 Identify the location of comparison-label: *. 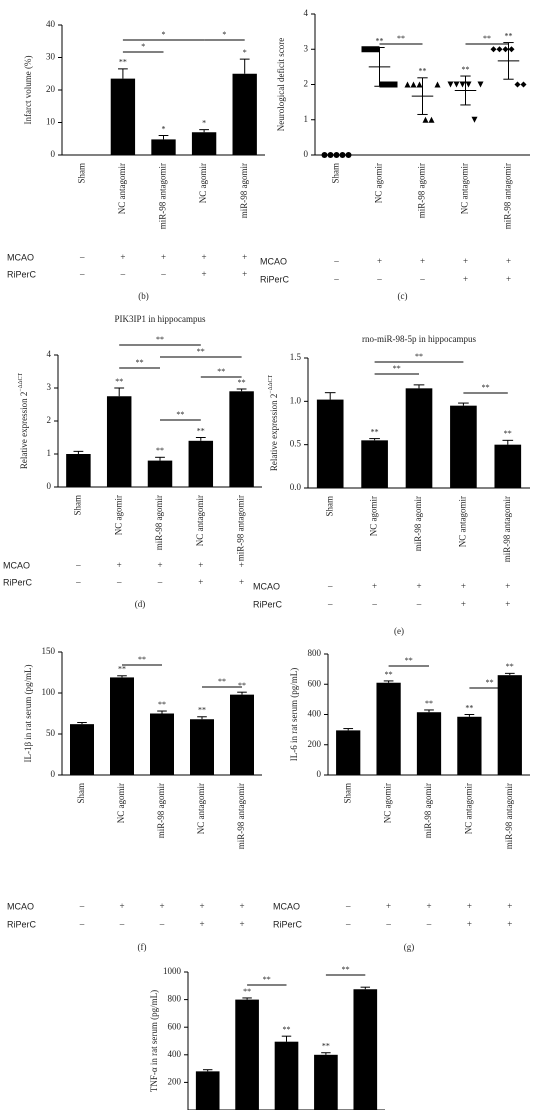
(224, 34).